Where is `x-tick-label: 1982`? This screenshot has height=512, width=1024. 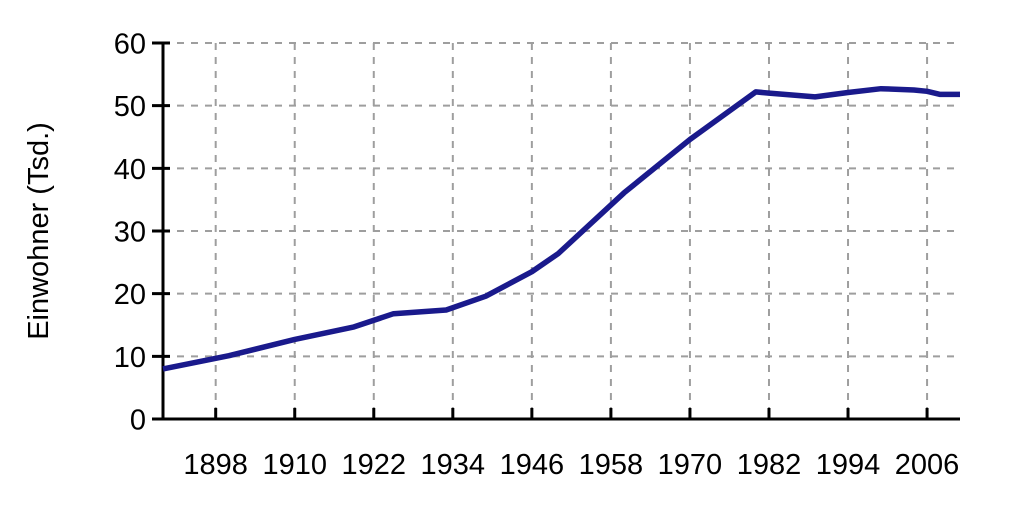 x-tick-label: 1982 is located at coordinates (769, 465).